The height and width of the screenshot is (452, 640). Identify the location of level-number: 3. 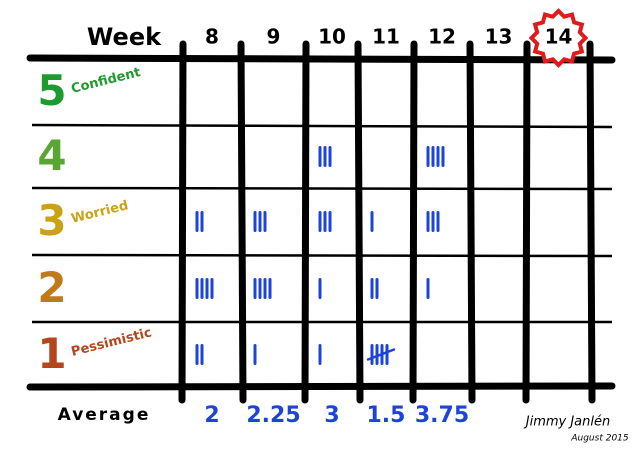
(51, 220).